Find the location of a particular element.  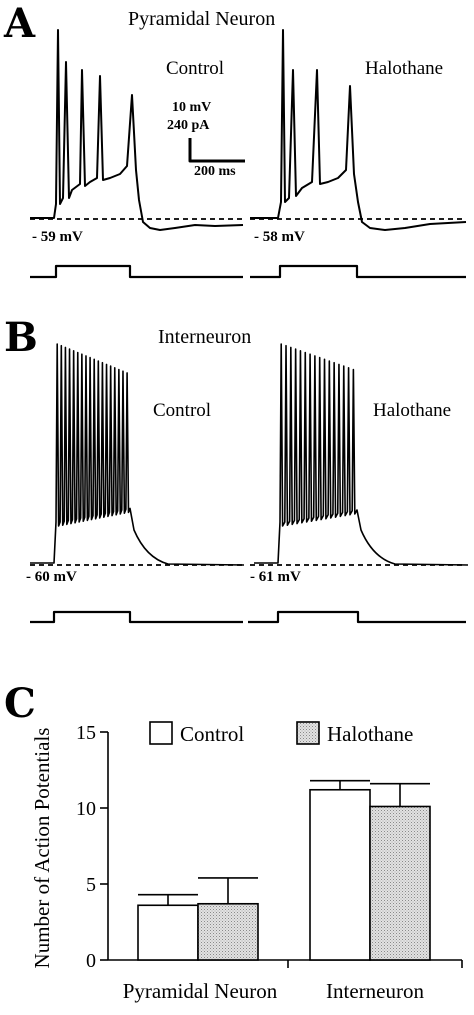

bar-halothane-interneuron is located at coordinates (400, 883).